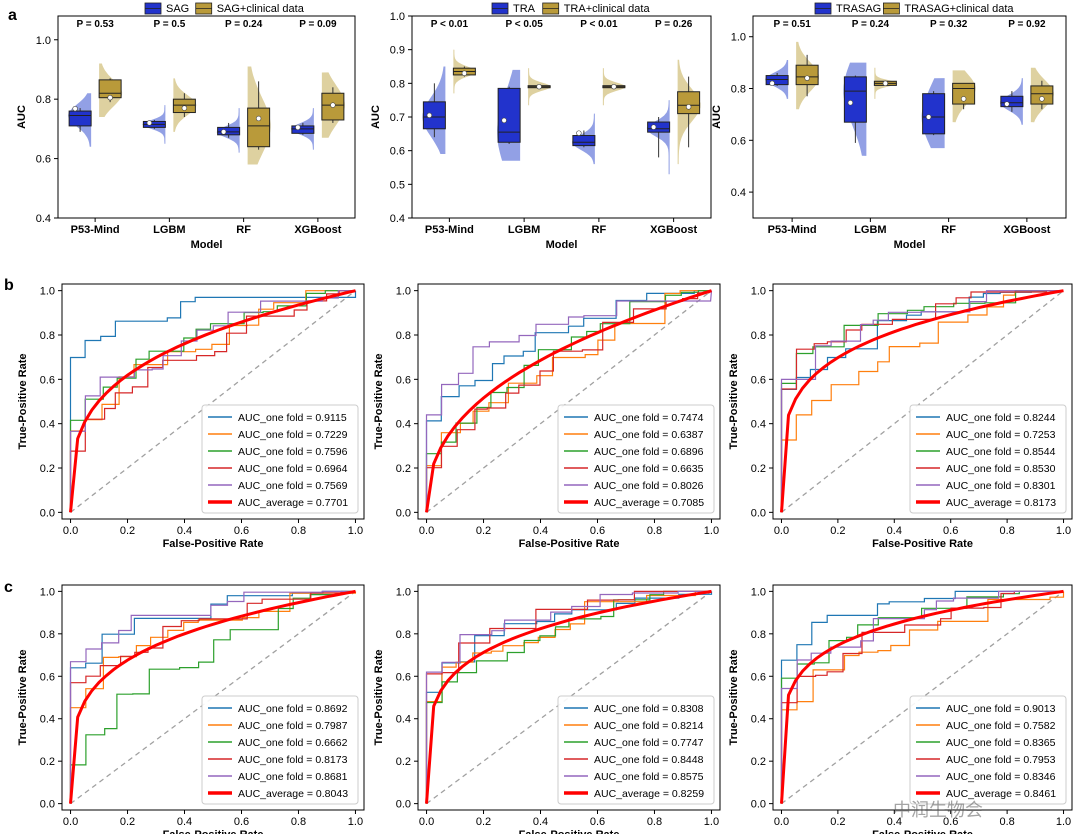 Image resolution: width=1080 pixels, height=834 pixels. Describe the element at coordinates (858, 9) in the screenshot. I see `legend-label: TRASAG` at that location.